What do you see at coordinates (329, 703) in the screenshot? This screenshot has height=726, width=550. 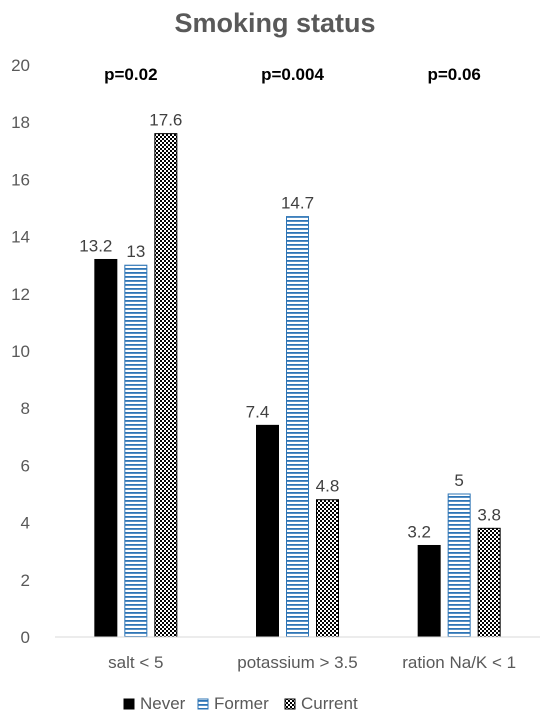 I see `legend-label-current: Current` at bounding box center [329, 703].